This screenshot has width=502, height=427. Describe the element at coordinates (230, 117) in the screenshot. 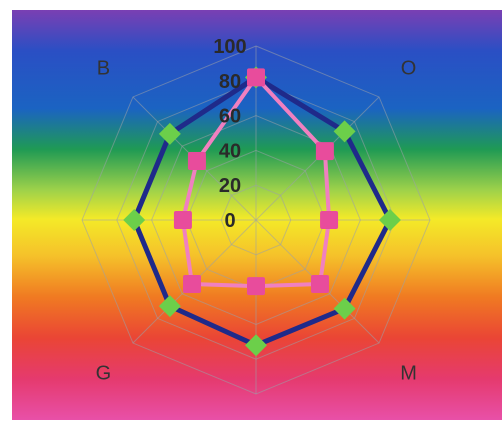

I see `tick-label-60: 60` at that location.